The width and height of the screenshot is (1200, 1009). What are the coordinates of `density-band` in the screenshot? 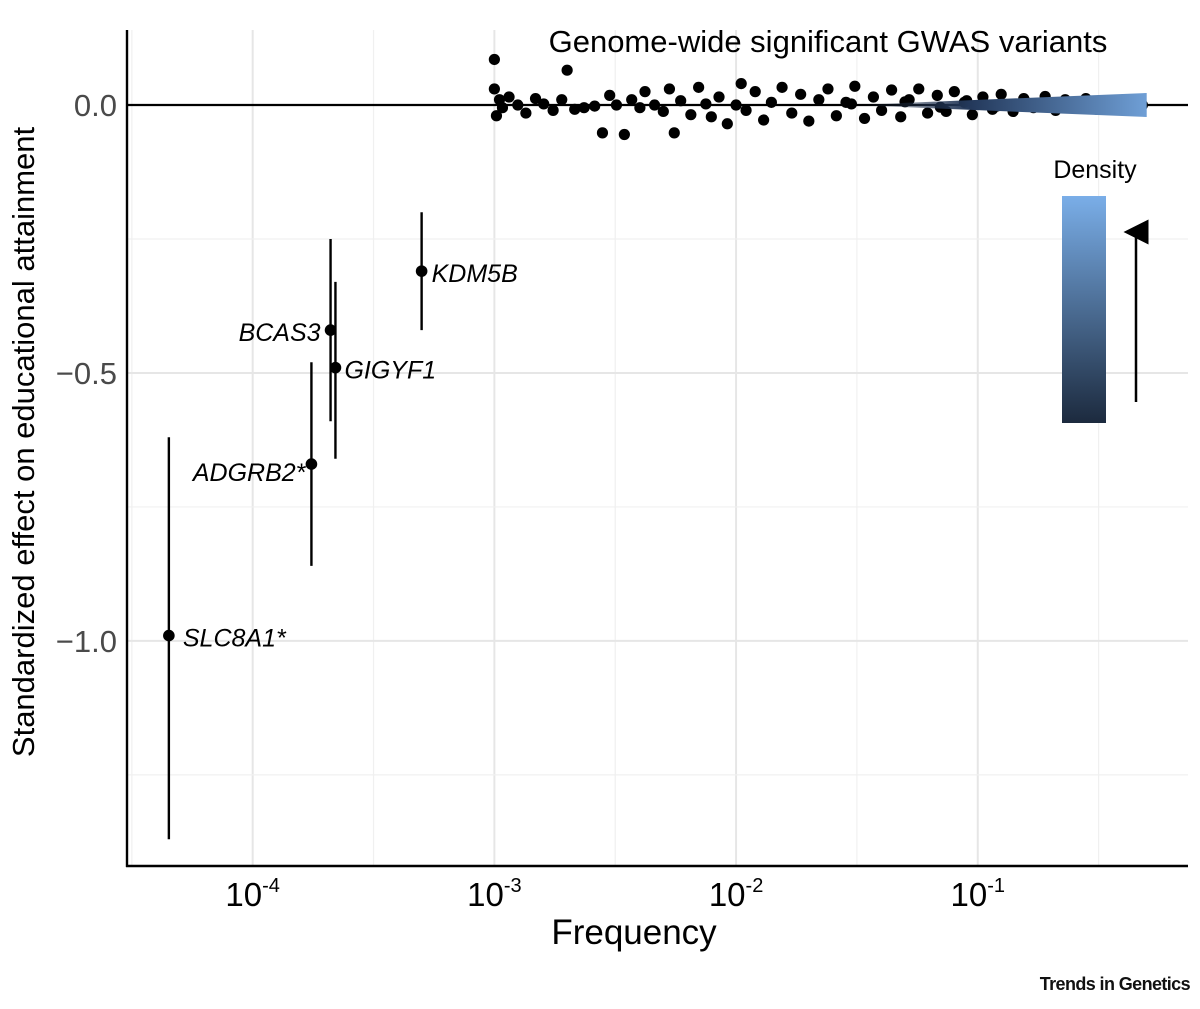 It's located at (999, 105).